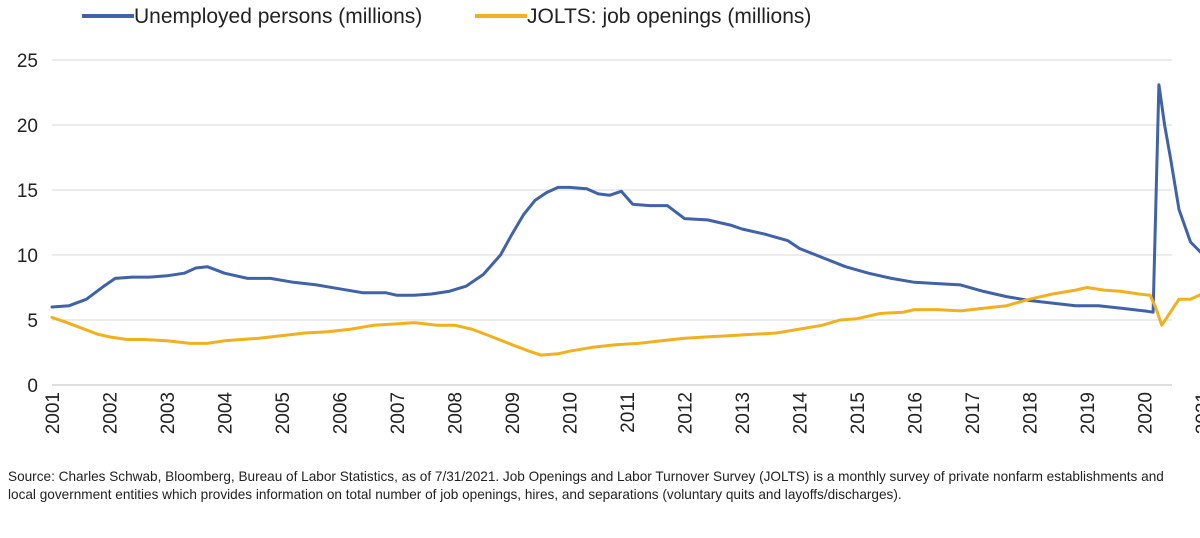 The height and width of the screenshot is (538, 1200). I want to click on x-tick-label-2015: 2015, so click(858, 413).